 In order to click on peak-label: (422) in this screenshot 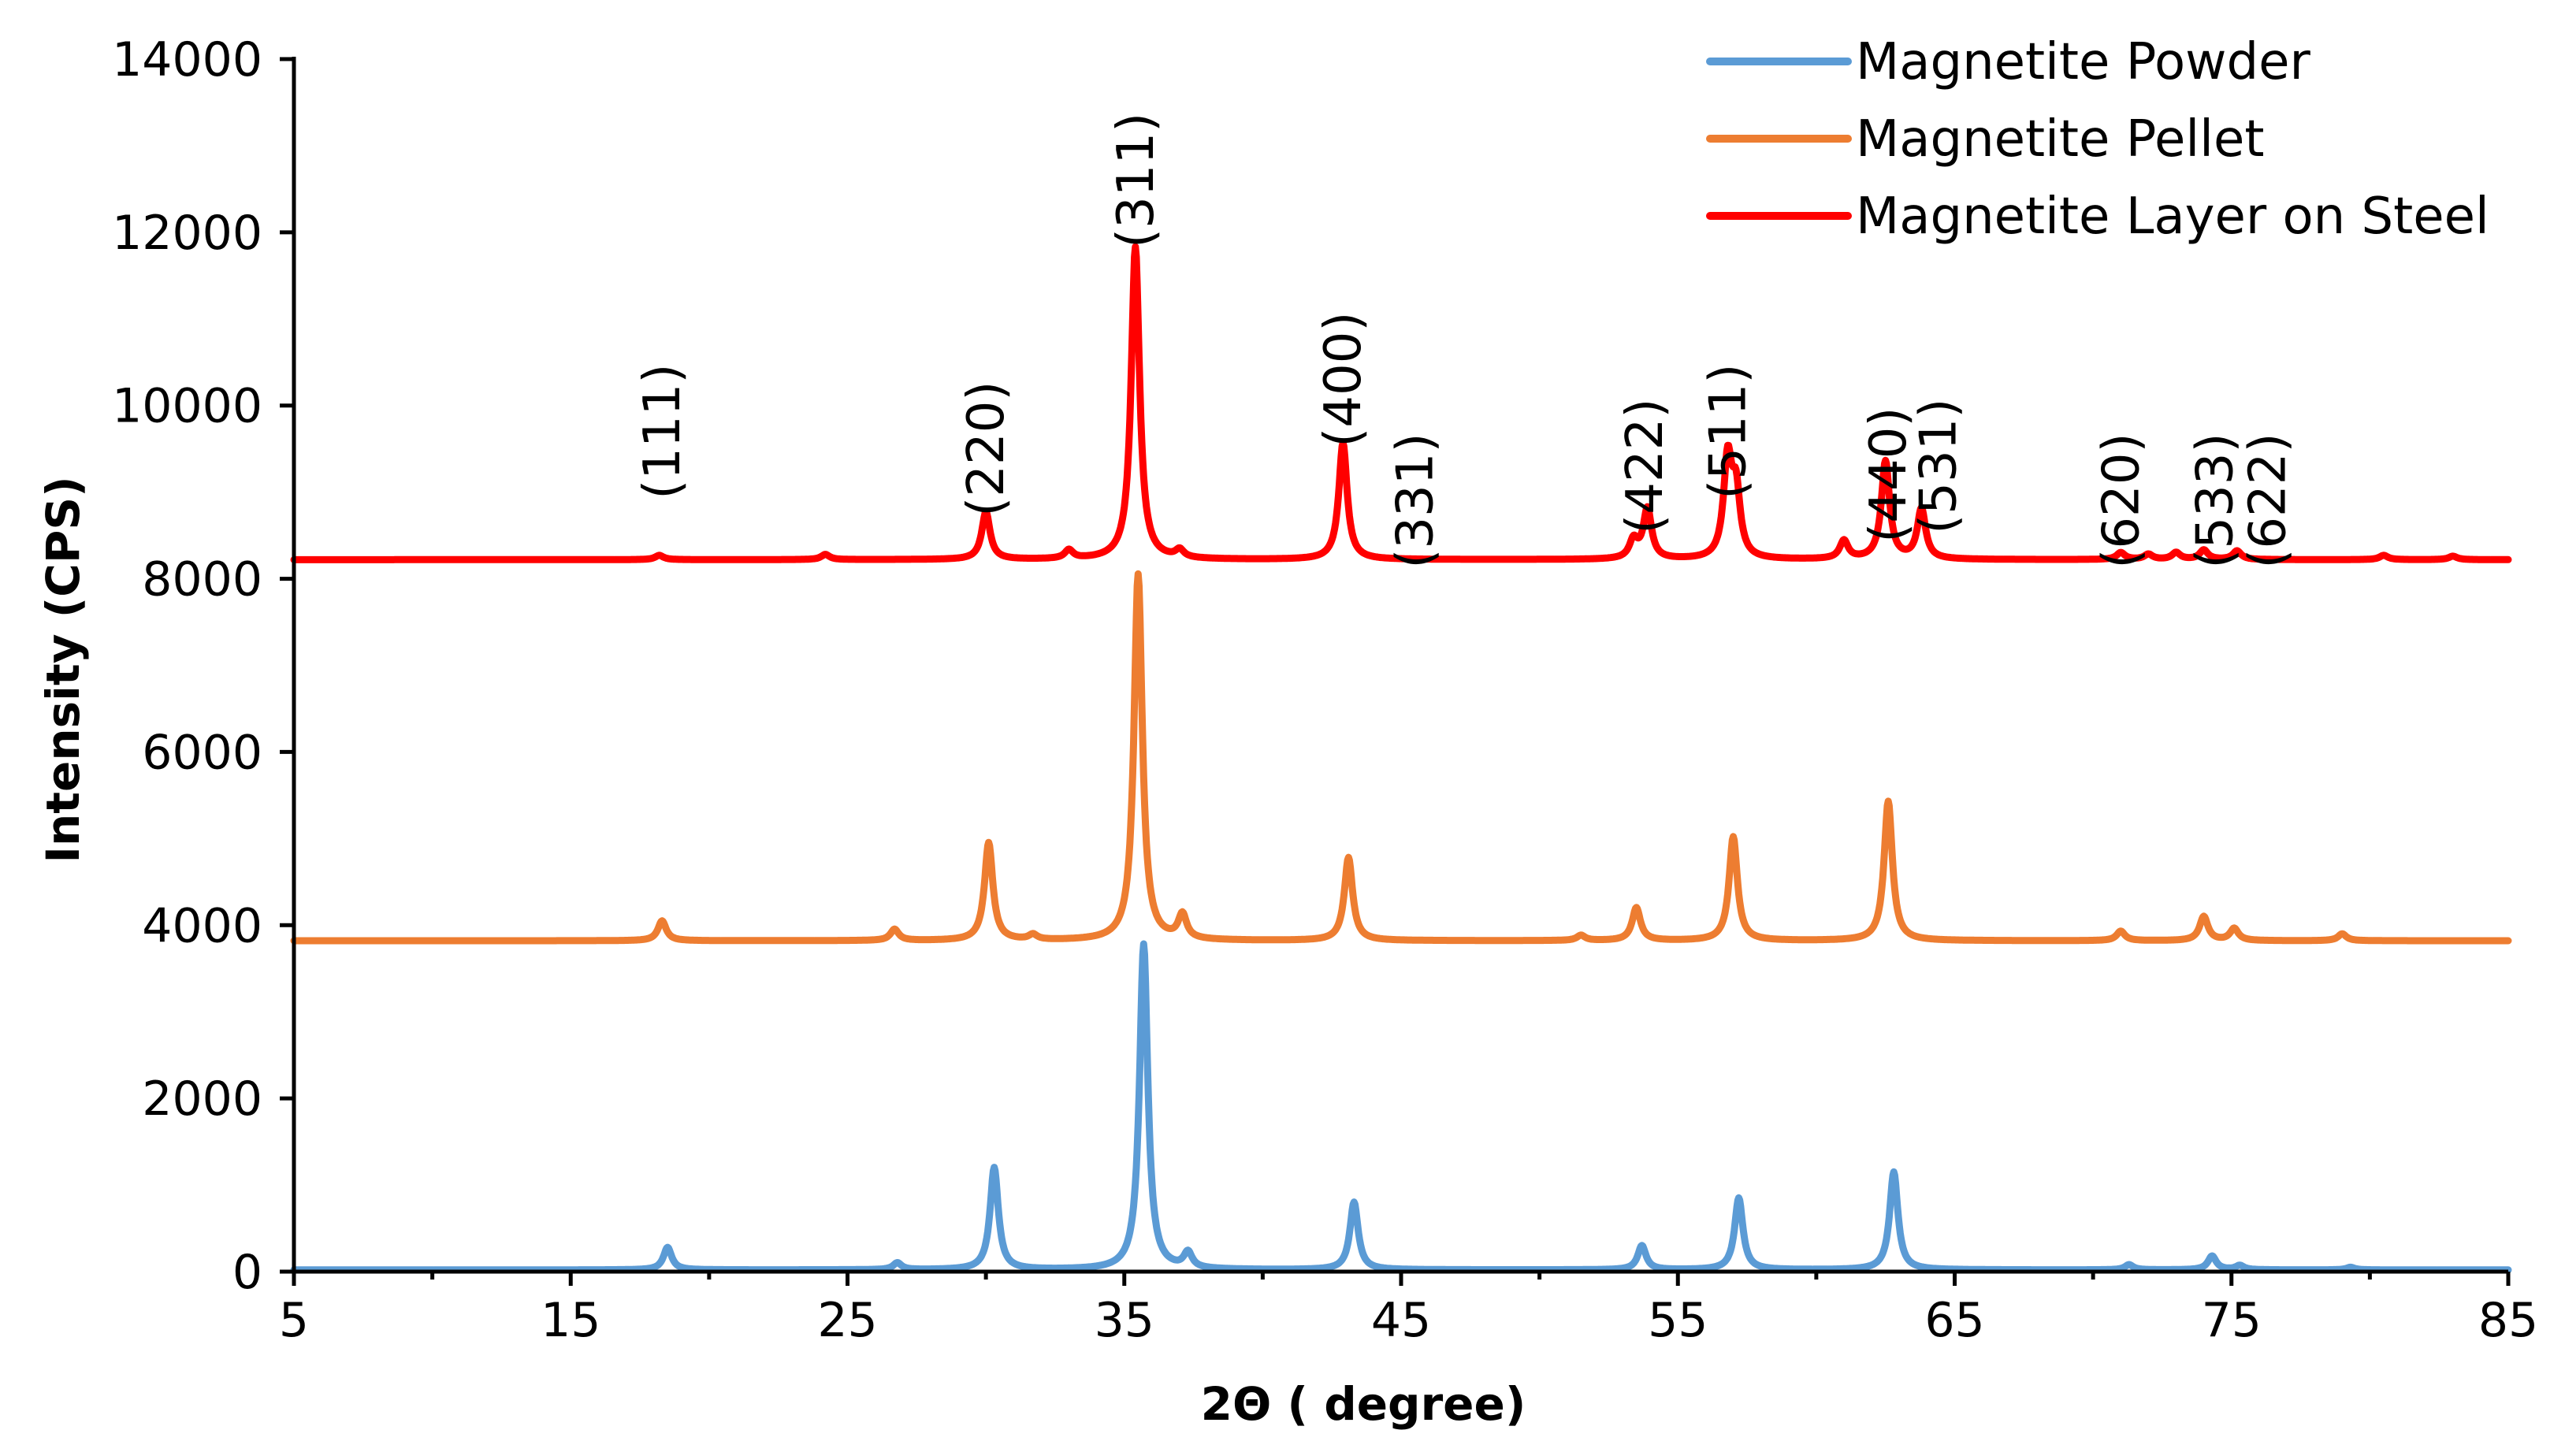, I will do `click(1646, 466)`.